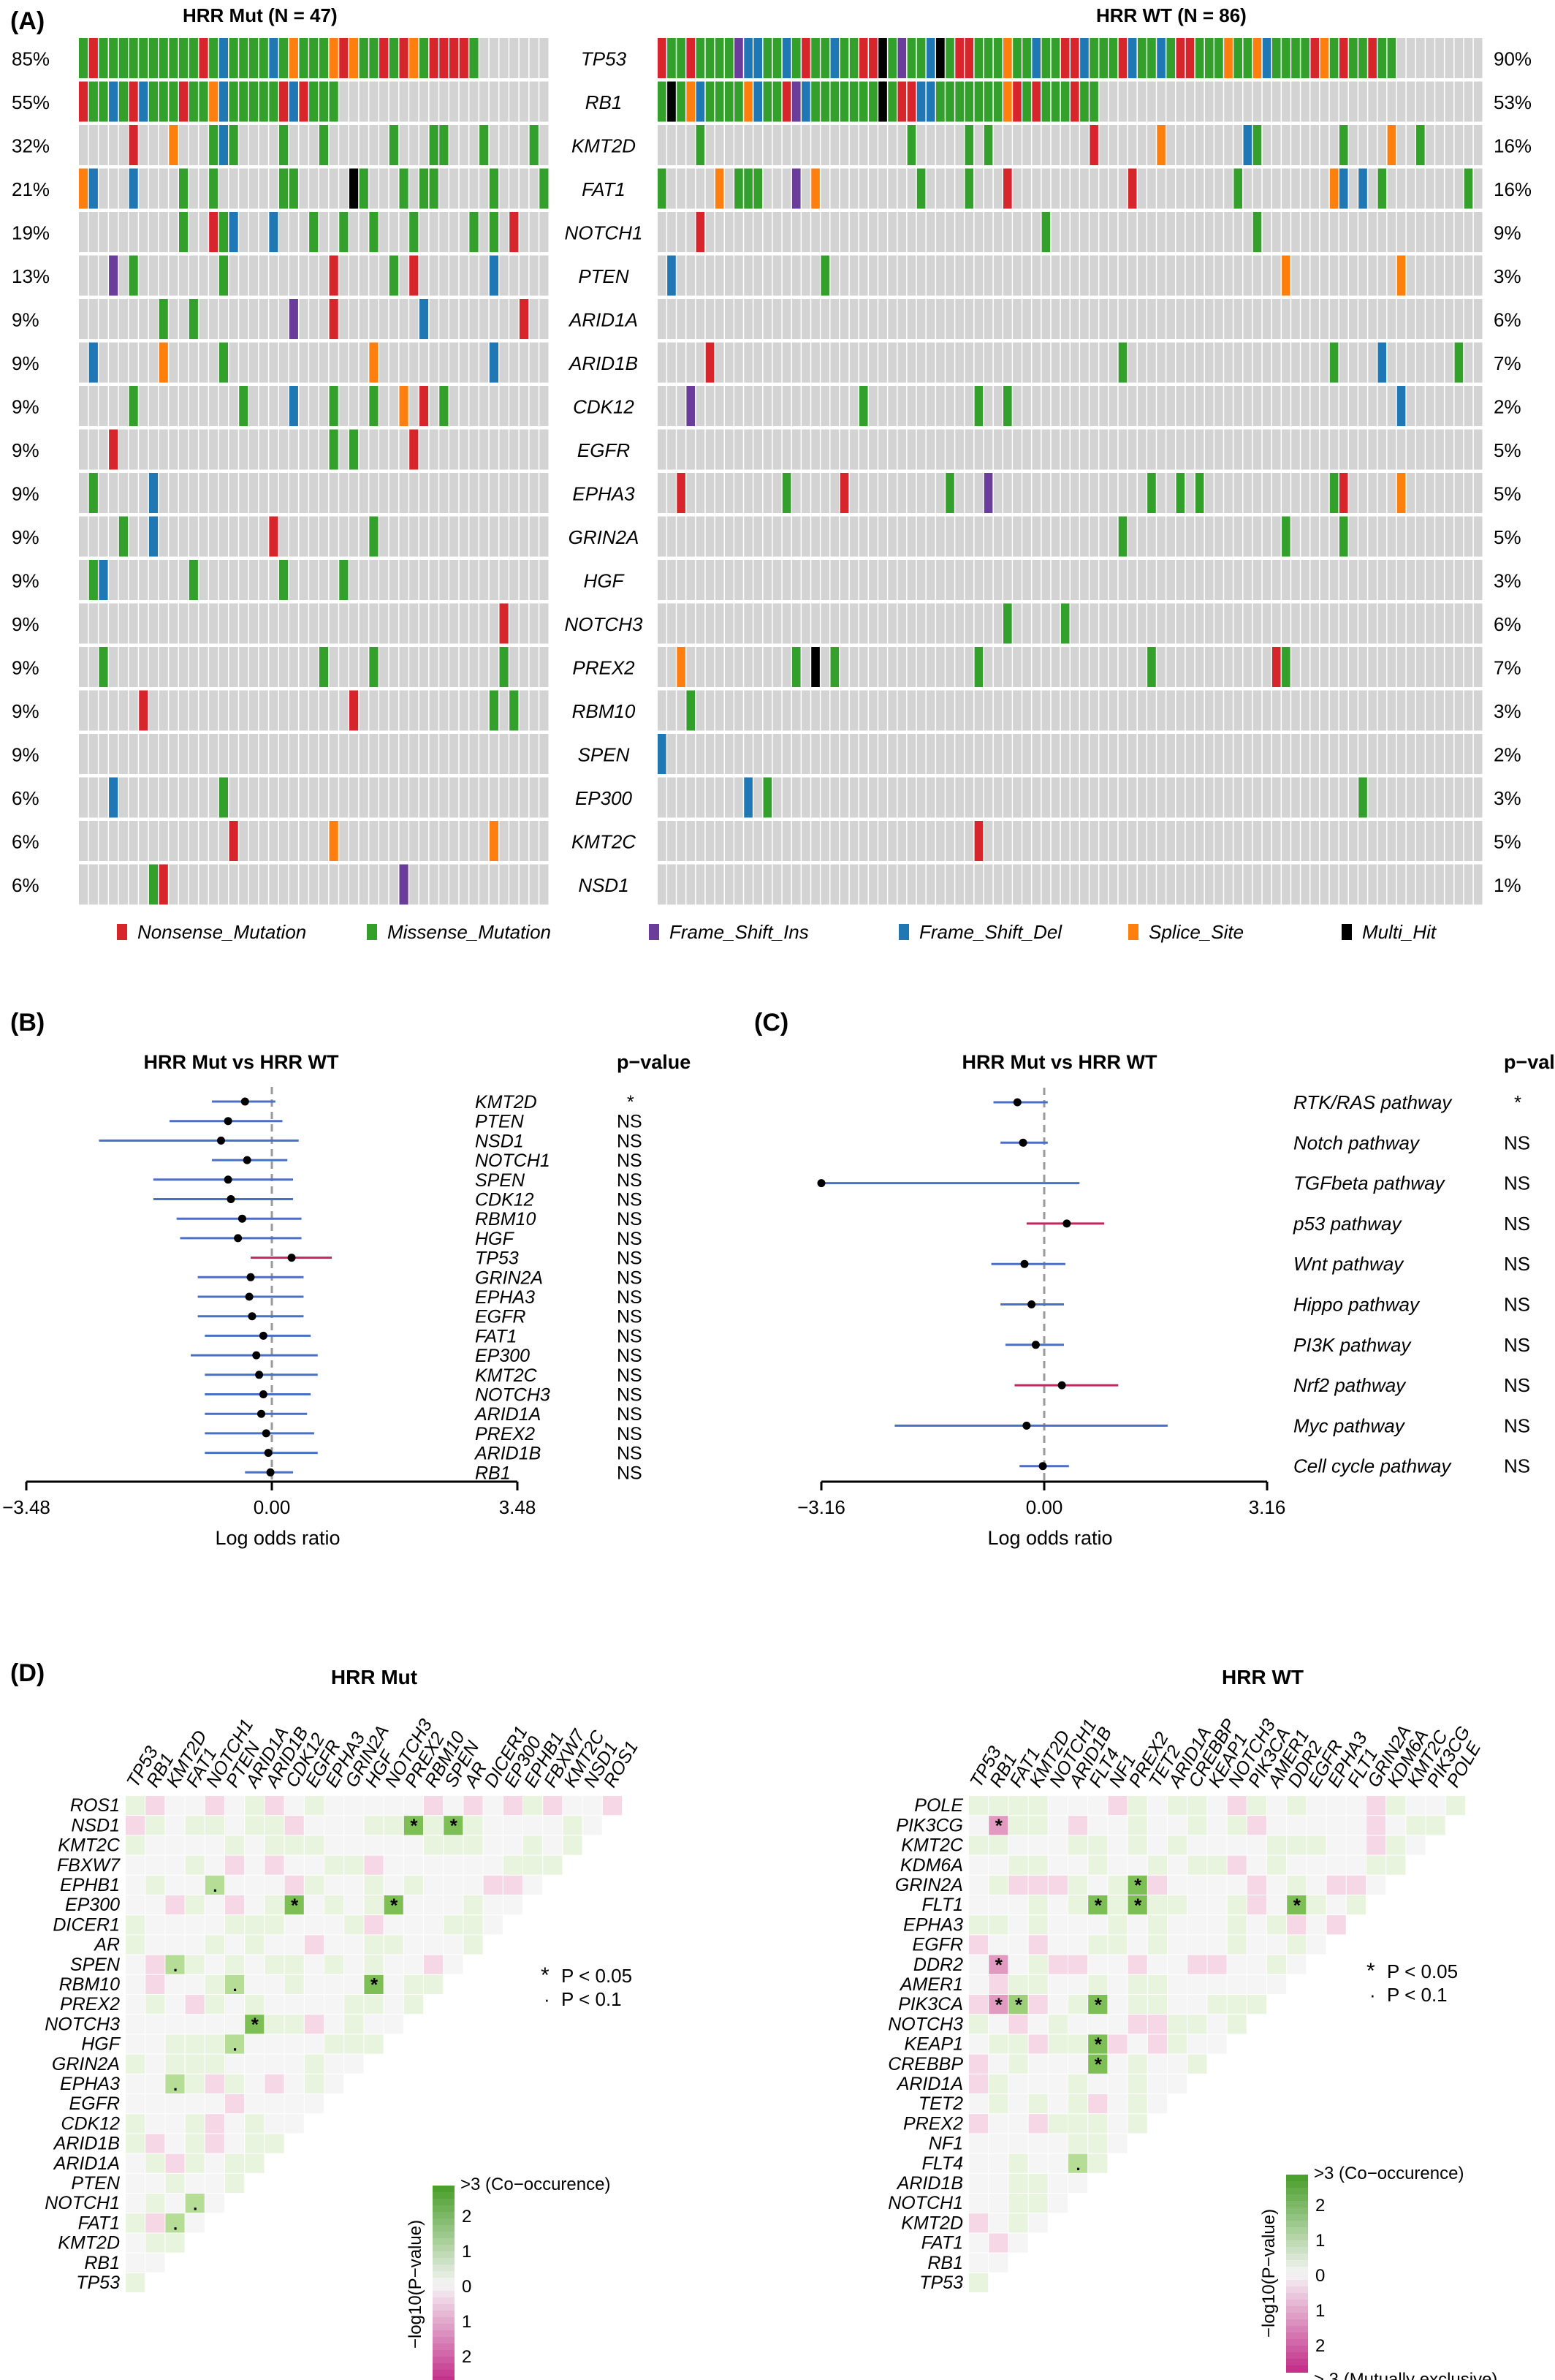 Image resolution: width=1555 pixels, height=2380 pixels. Describe the element at coordinates (504, 1200) in the screenshot. I see `forest-row-label: CDK12` at that location.